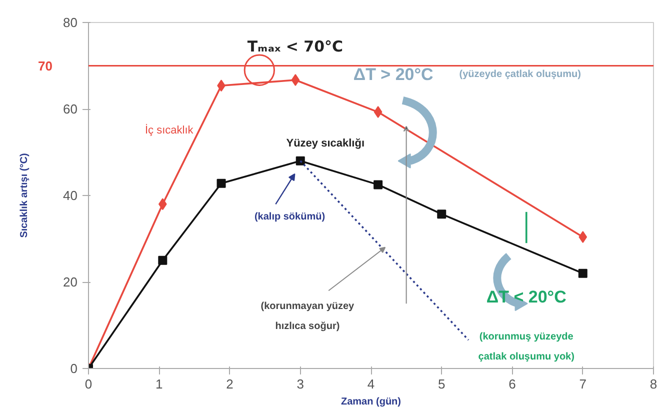 The height and width of the screenshot is (410, 669). Describe the element at coordinates (512, 384) in the screenshot. I see `x-tick-label: 6` at that location.